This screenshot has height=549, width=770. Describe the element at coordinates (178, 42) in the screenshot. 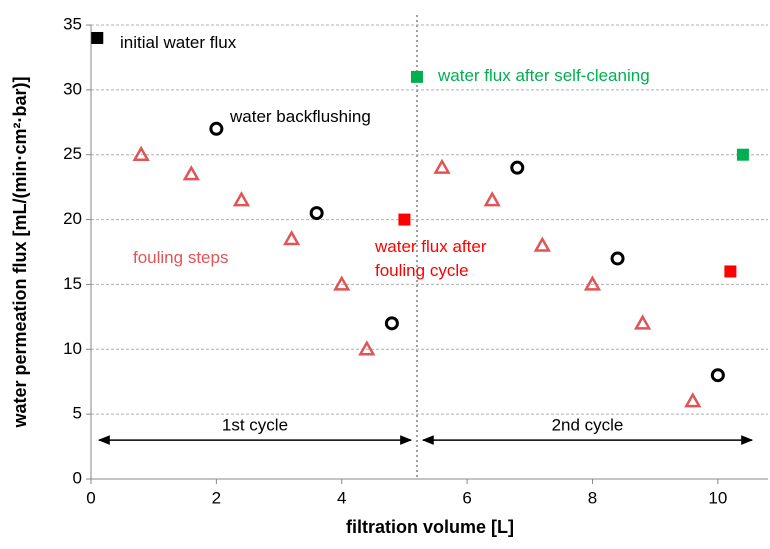

I see `series-label: initial water flux` at that location.